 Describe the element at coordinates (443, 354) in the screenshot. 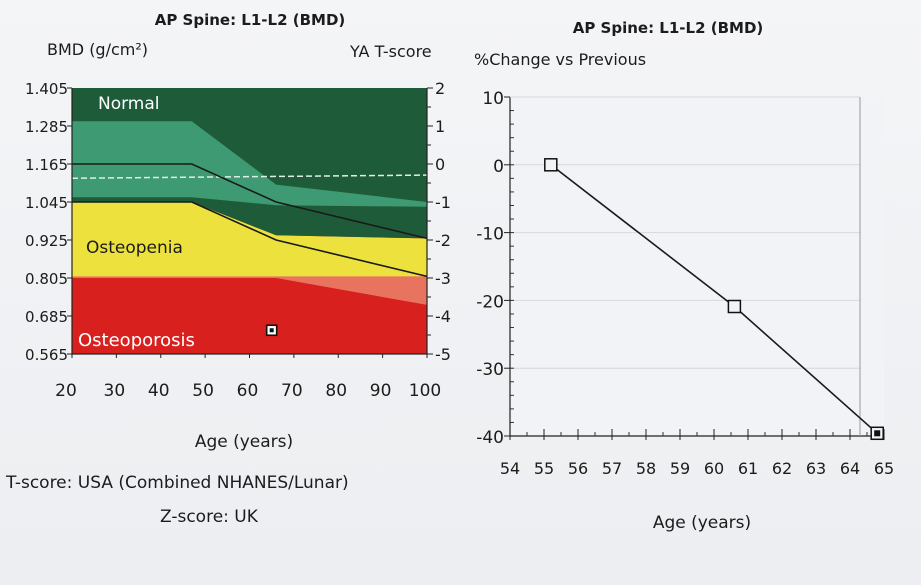

I see `t-score-tick-label: -5` at that location.